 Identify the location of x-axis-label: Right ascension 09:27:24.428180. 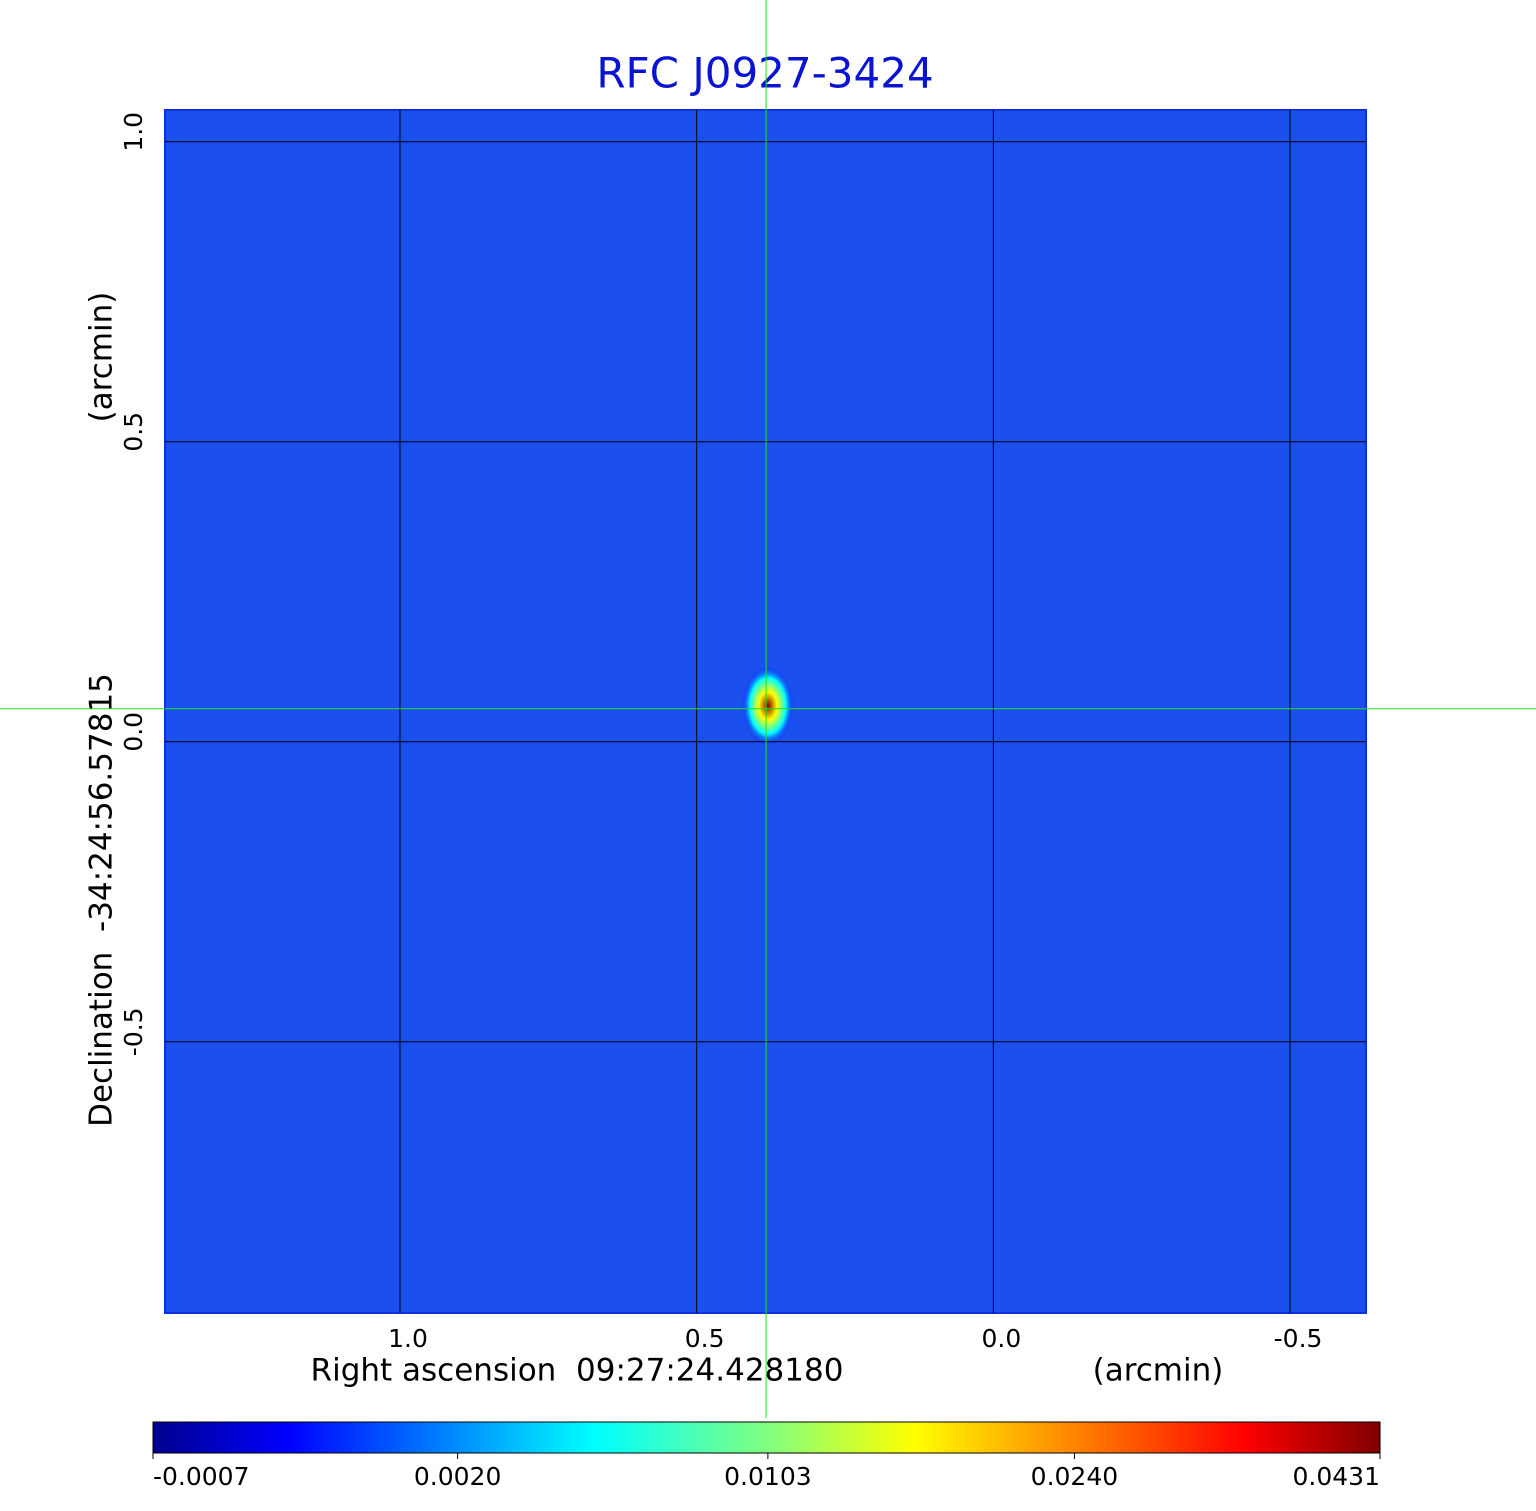
(577, 1371).